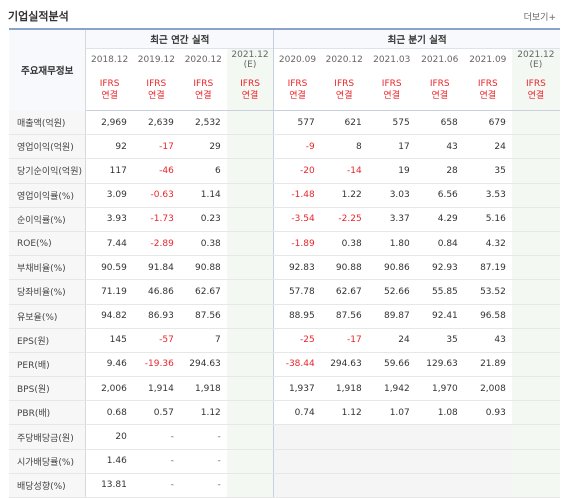  Describe the element at coordinates (391, 292) in the screenshot. I see `data-cell: 52.66` at that location.